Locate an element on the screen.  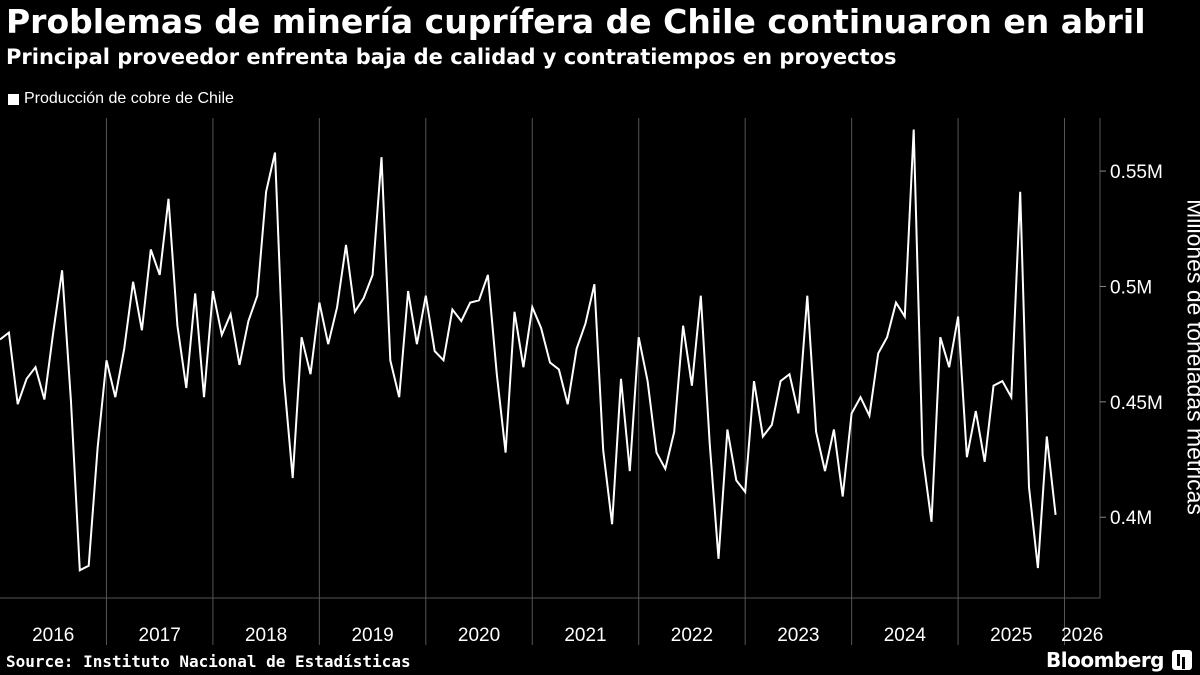
x-tick-label: 2026 is located at coordinates (1082, 635).